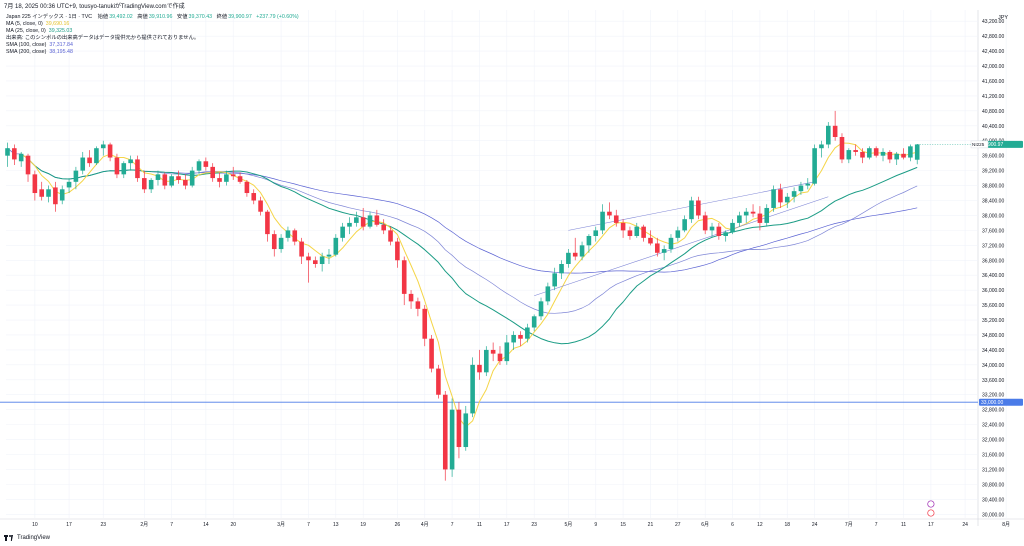 This screenshot has width=1024, height=546. Describe the element at coordinates (993, 97) in the screenshot. I see `y-tick-label: 41,200.00` at that location.